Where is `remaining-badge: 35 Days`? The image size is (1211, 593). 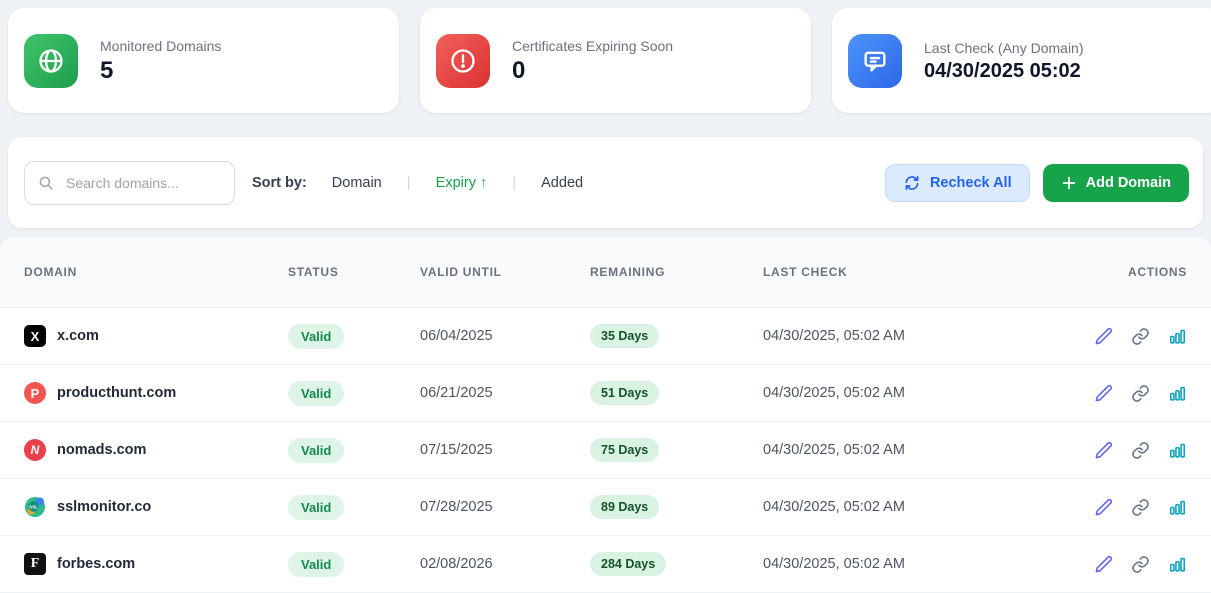
remaining-badge: 35 Days is located at coordinates (625, 336).